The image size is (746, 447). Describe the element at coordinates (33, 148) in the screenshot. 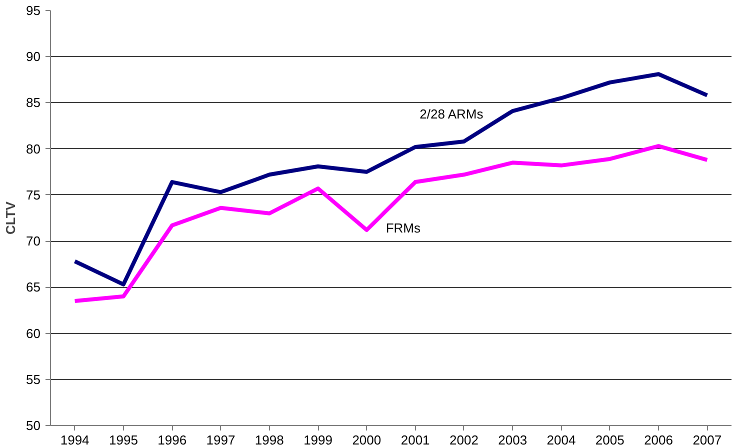

I see `y-tick-label: 80` at that location.